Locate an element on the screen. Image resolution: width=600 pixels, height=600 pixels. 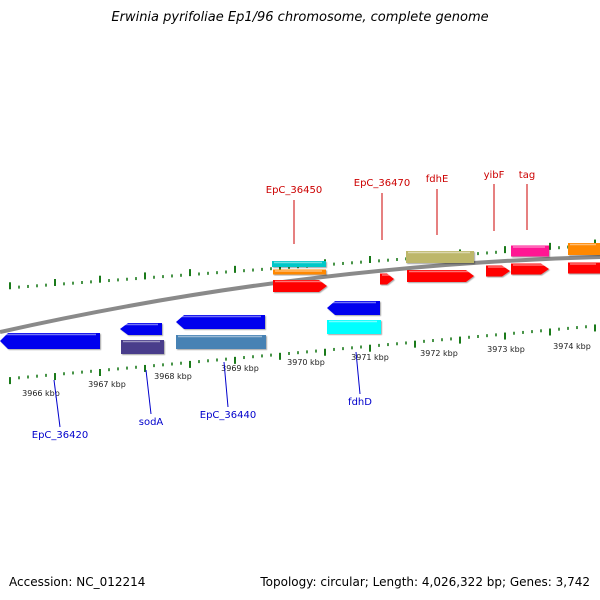
gene-fdhe is located at coordinates (440, 257).